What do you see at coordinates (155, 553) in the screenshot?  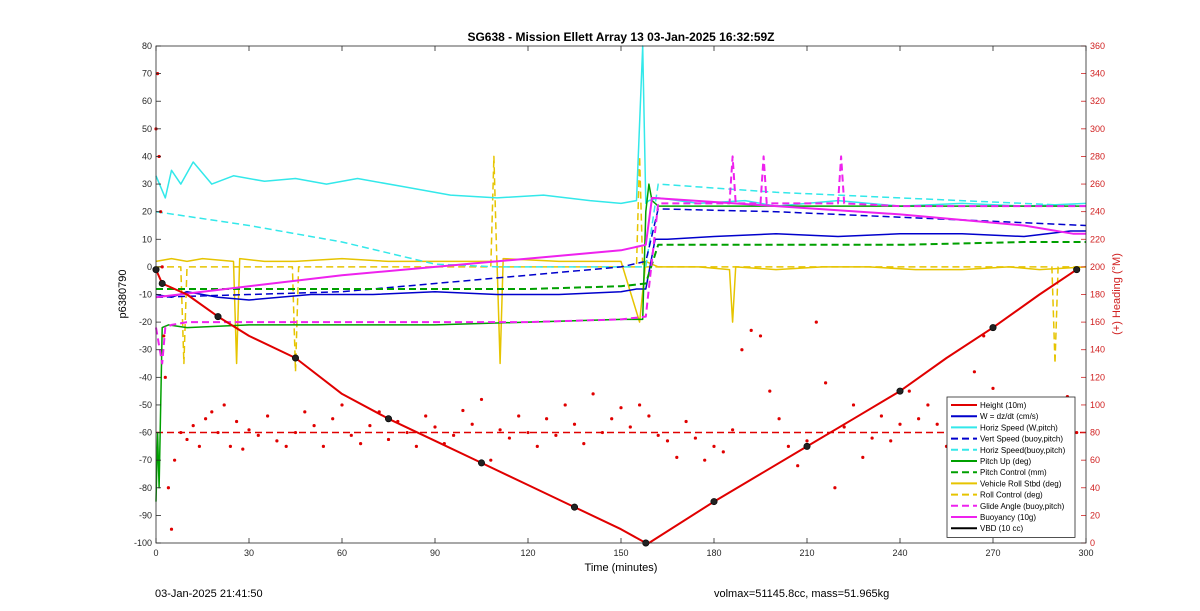 I see `x-tick-label: 0` at bounding box center [155, 553].